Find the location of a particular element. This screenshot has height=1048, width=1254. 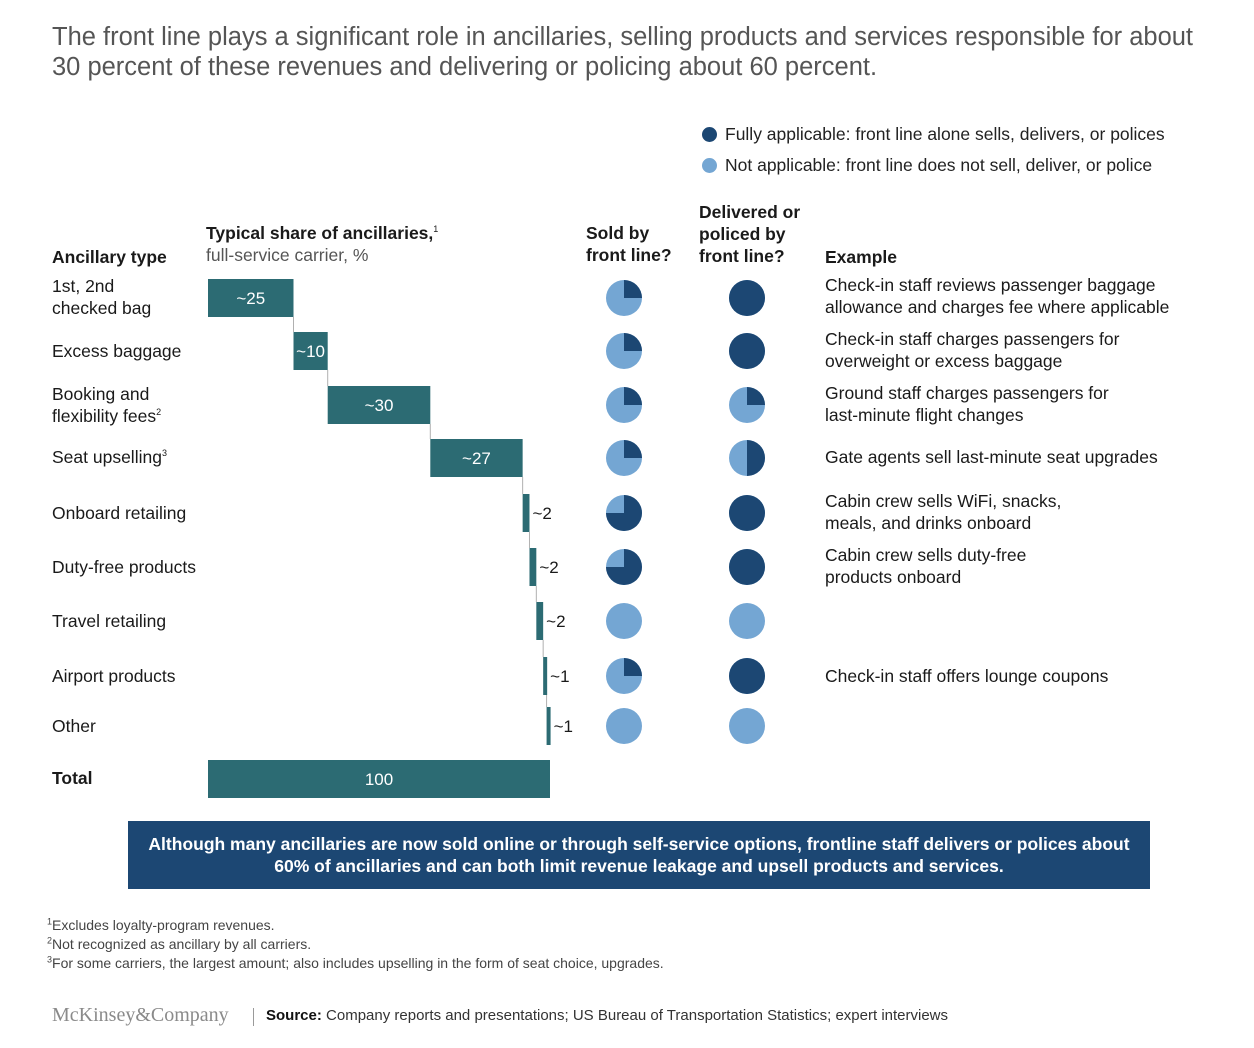

header-example: Example is located at coordinates (861, 257).